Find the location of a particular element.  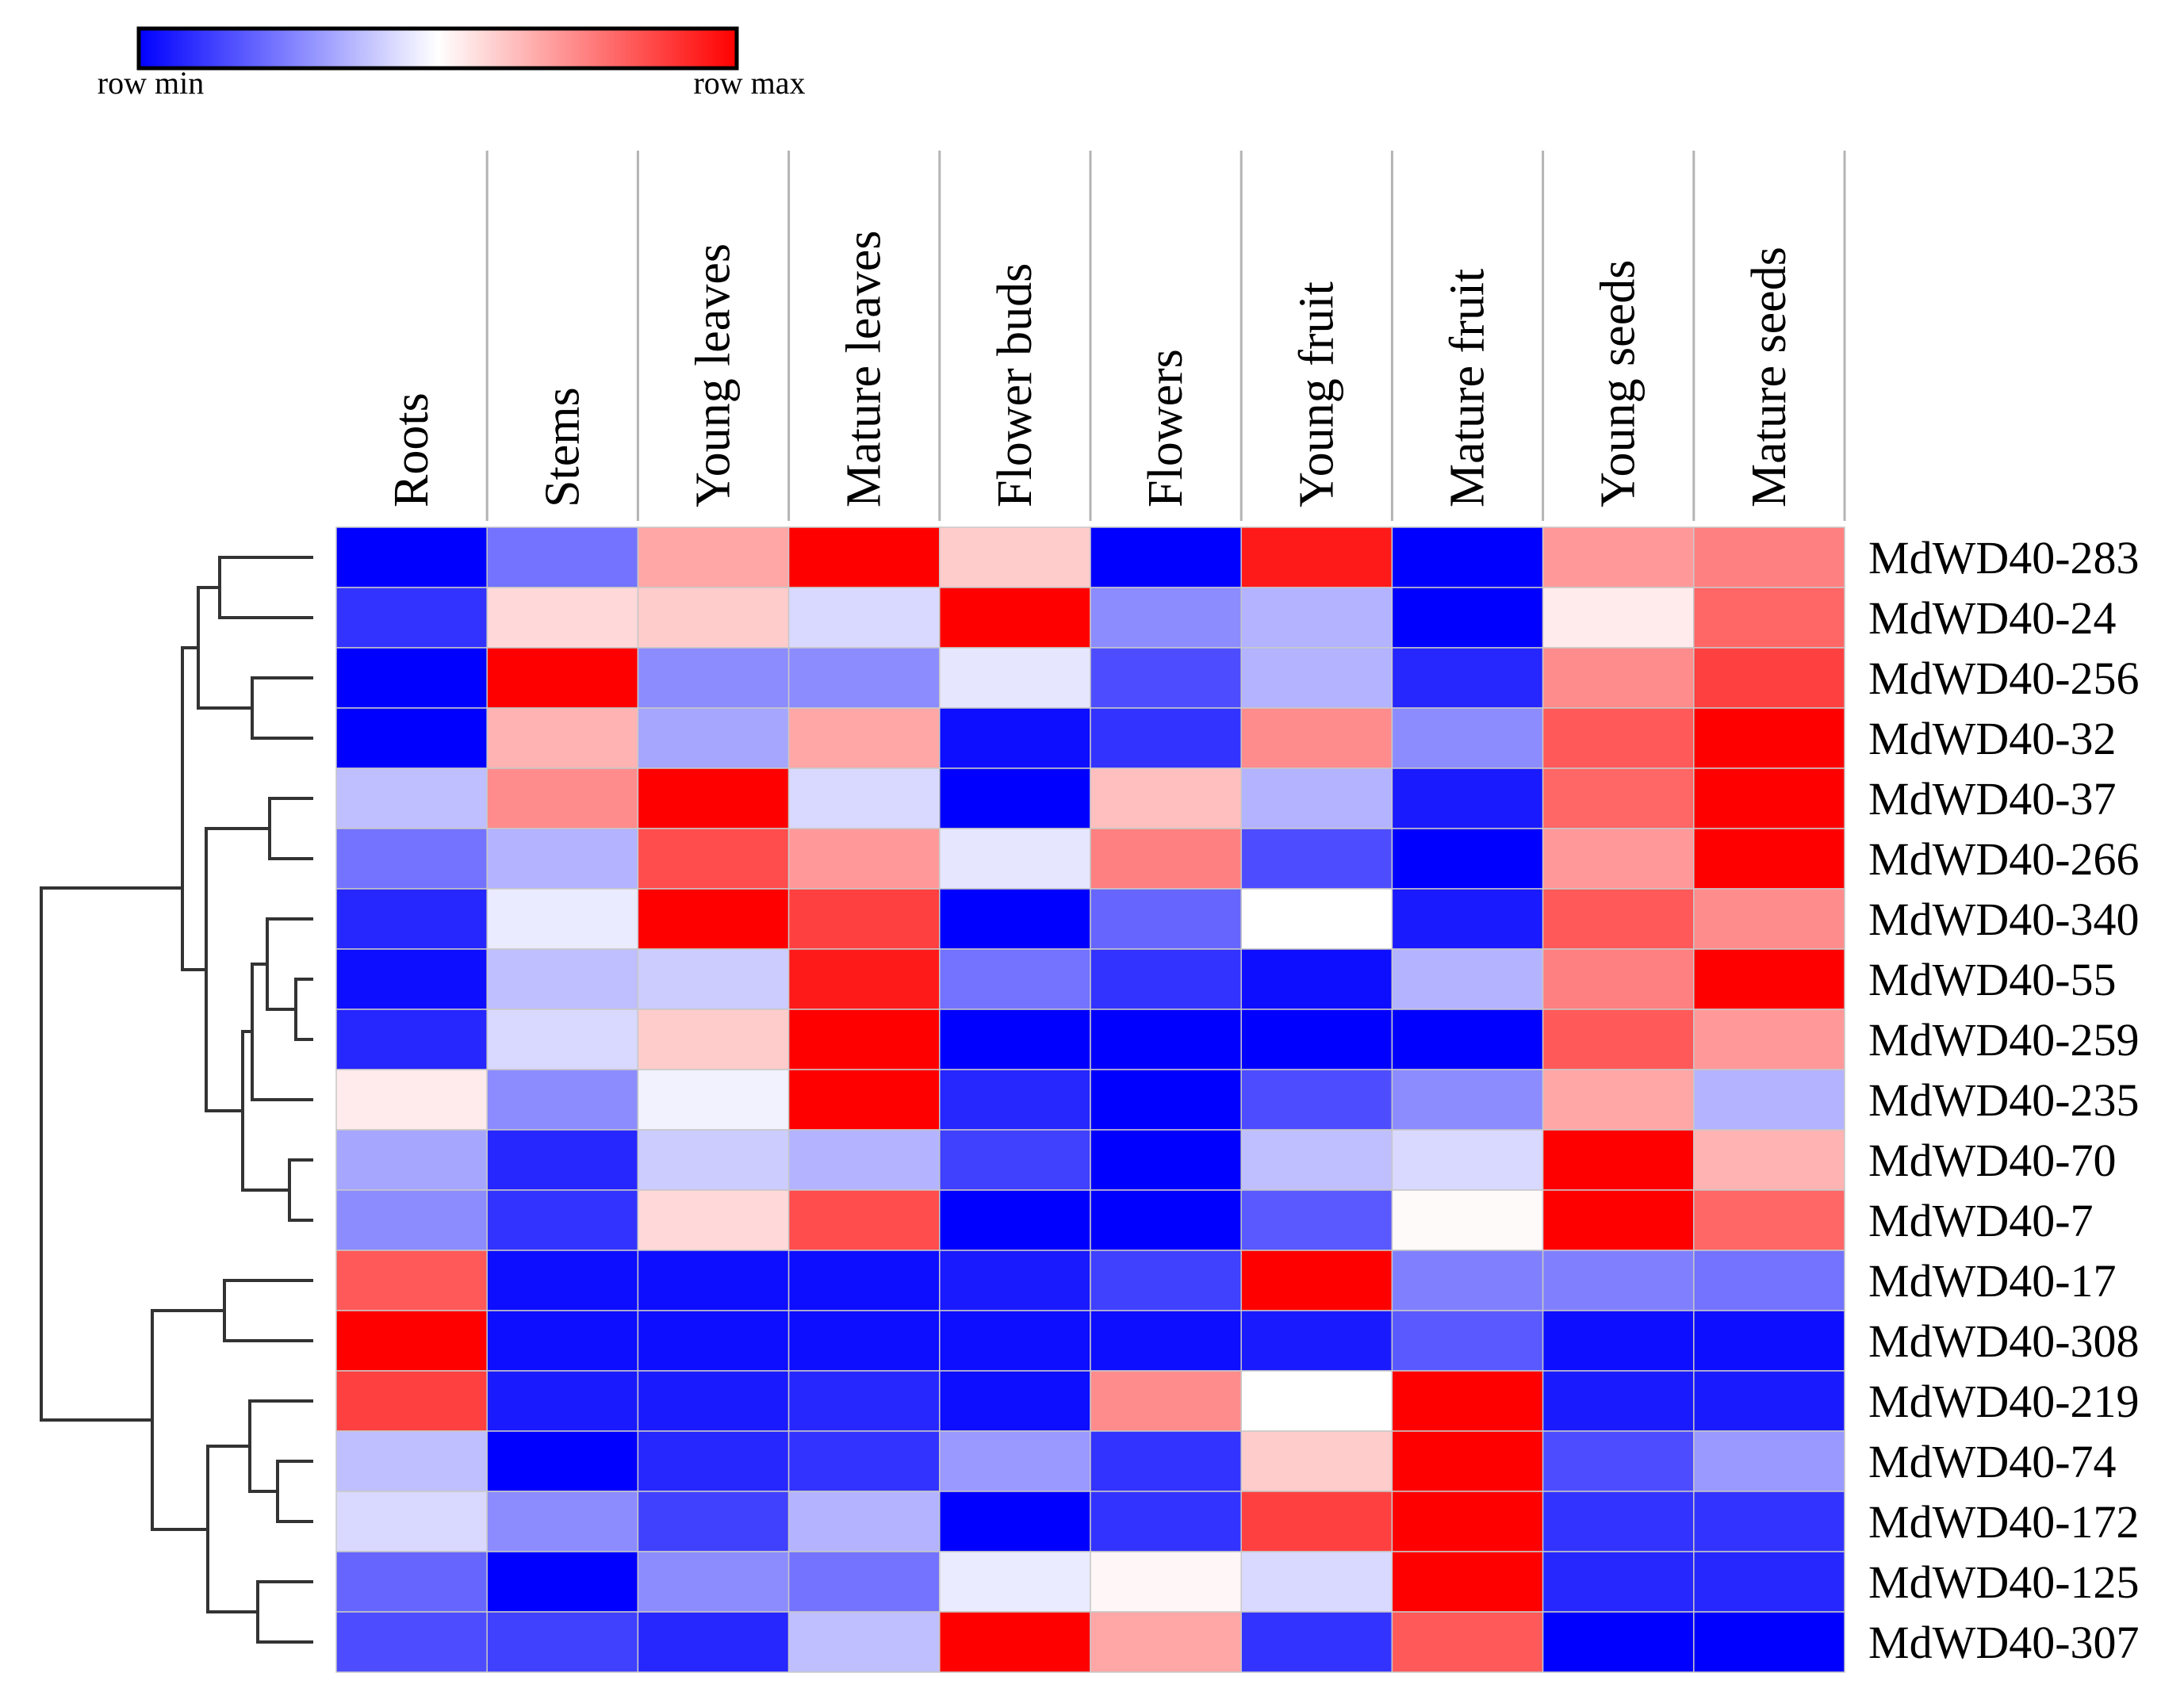

cell-mdwd40-235-young-fruit is located at coordinates (1316, 1100).